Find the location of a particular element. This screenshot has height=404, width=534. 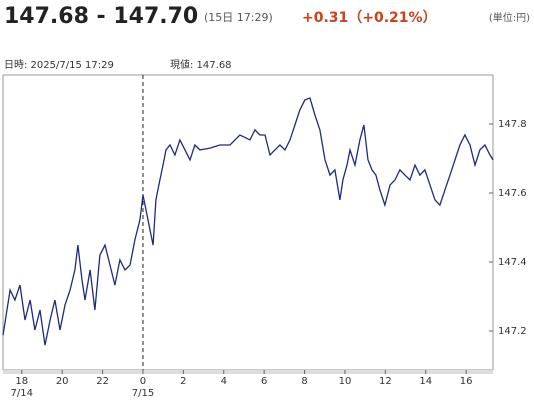

x-tick-label: 8 is located at coordinates (304, 381).